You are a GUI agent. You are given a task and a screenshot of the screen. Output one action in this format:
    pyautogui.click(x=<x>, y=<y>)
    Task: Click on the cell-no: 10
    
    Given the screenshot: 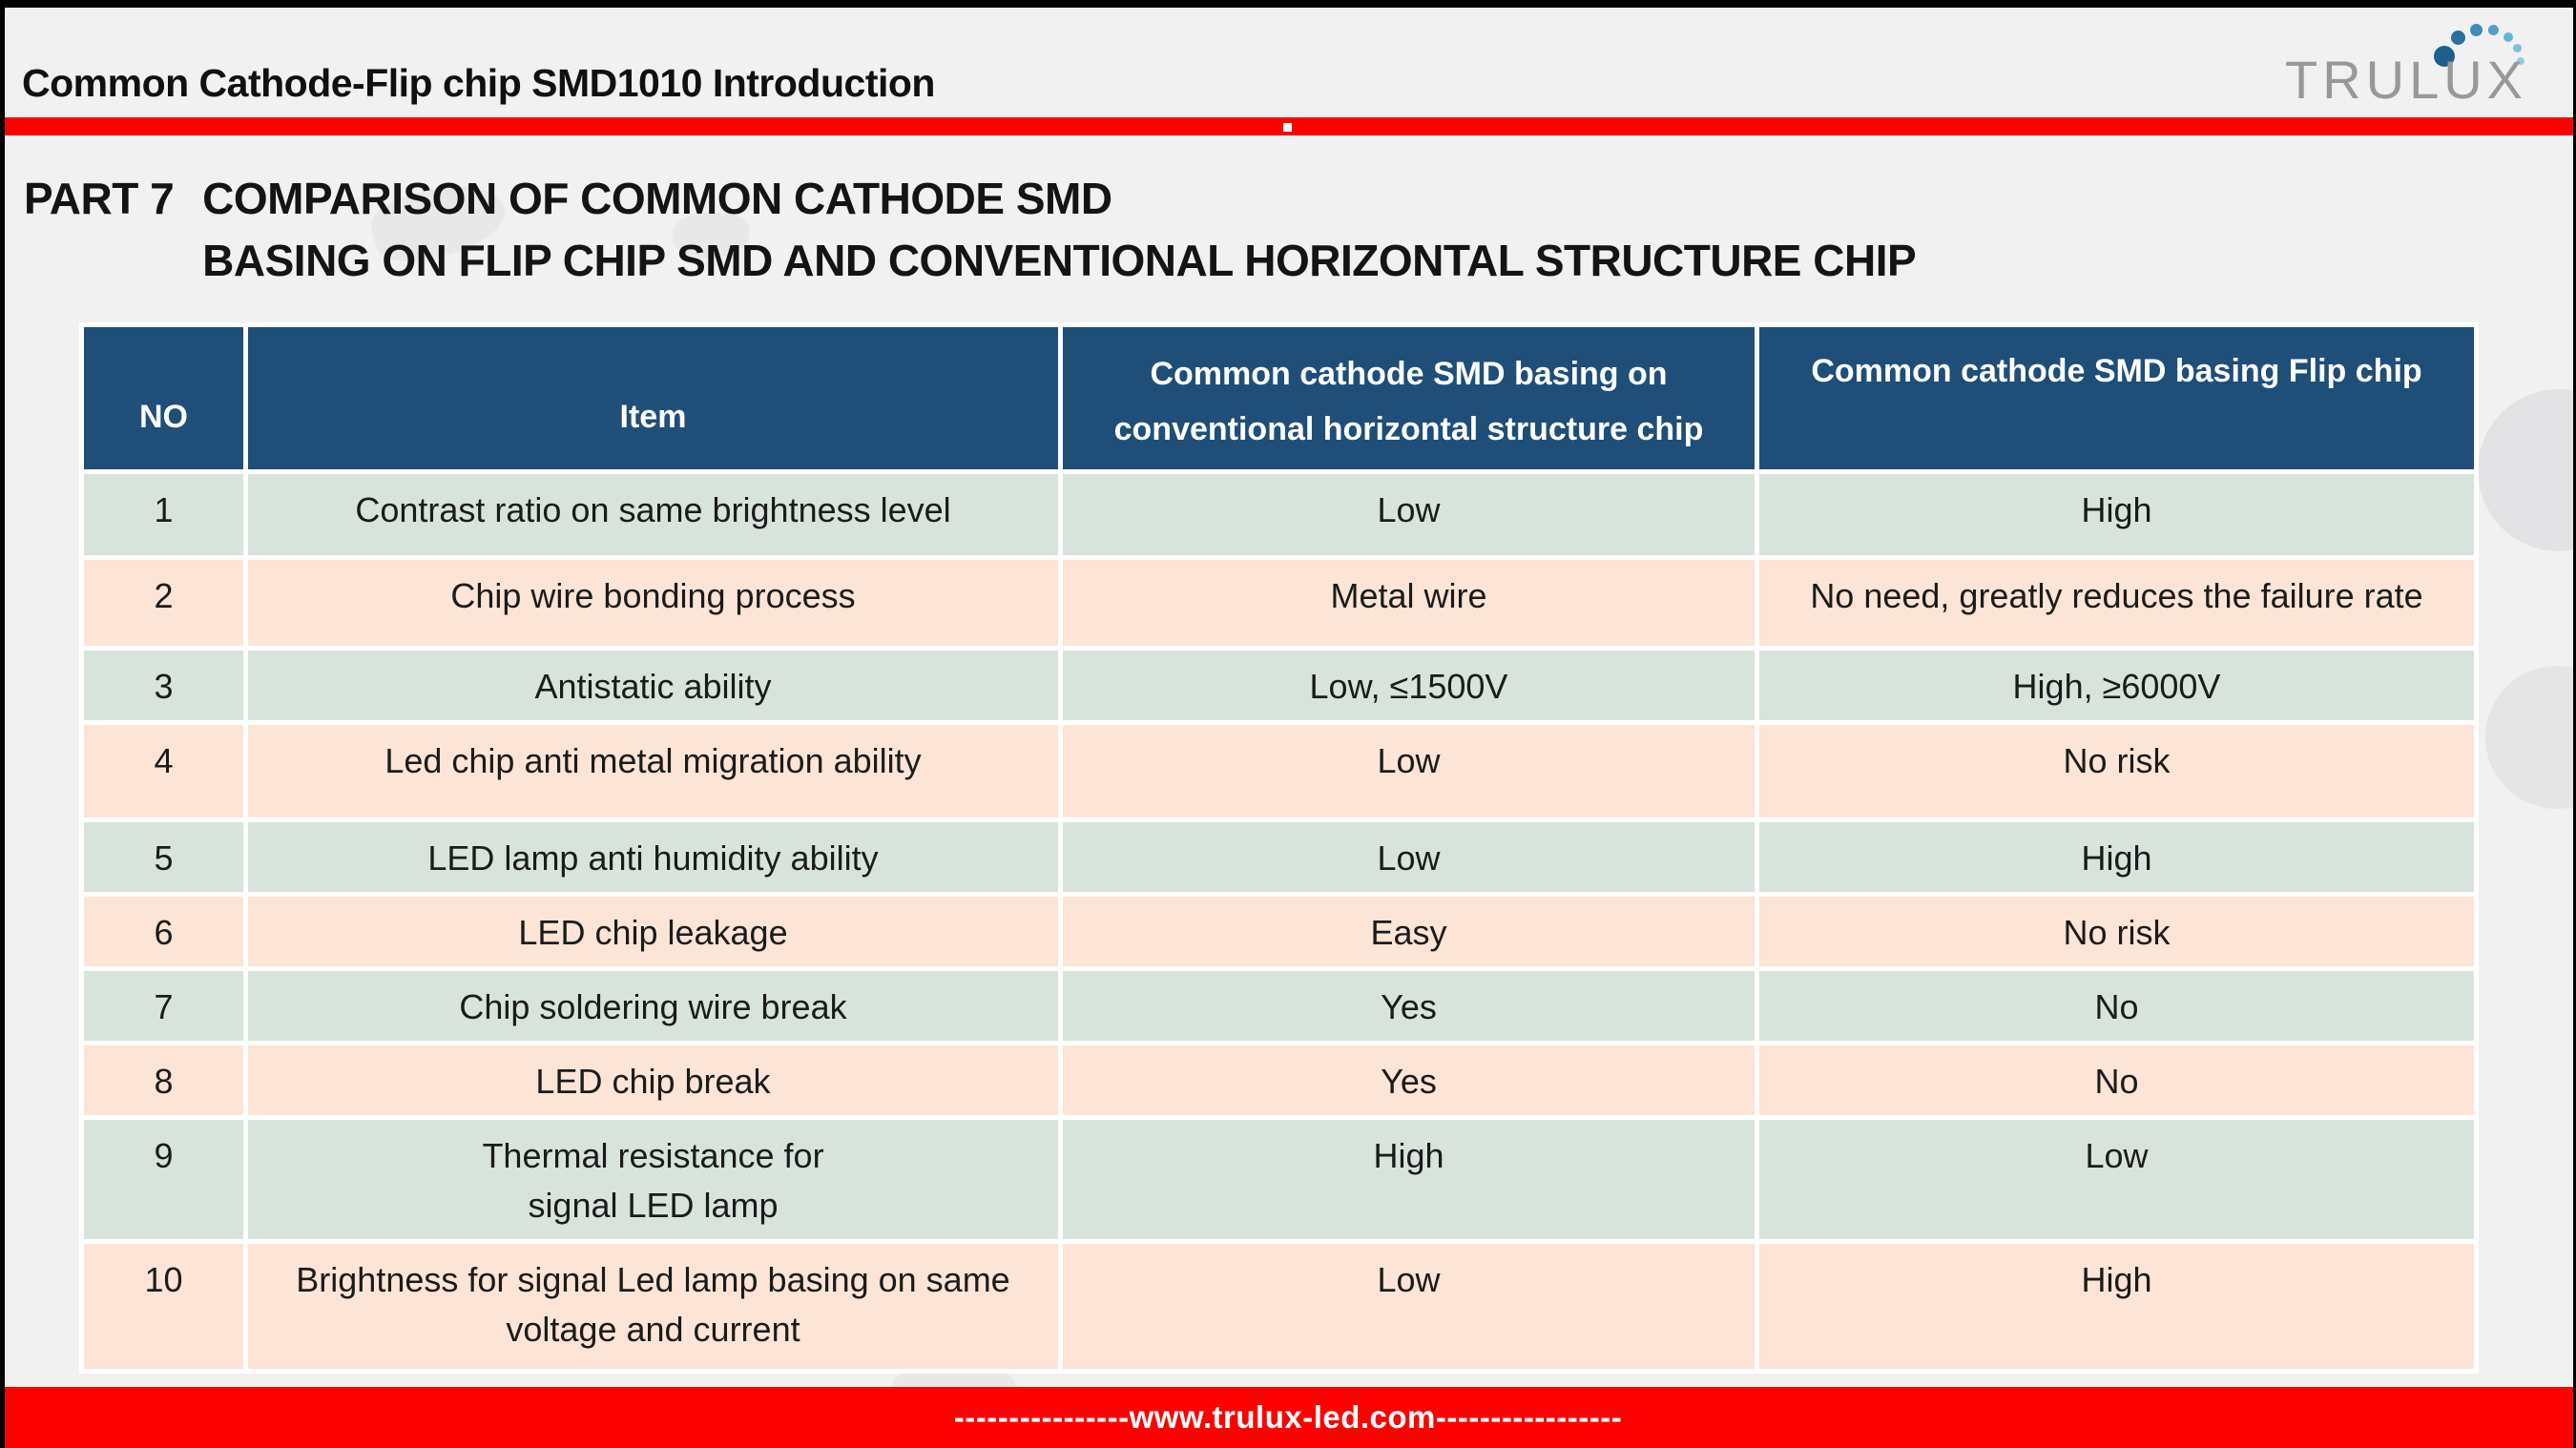 What is the action you would take?
    pyautogui.click(x=163, y=1306)
    